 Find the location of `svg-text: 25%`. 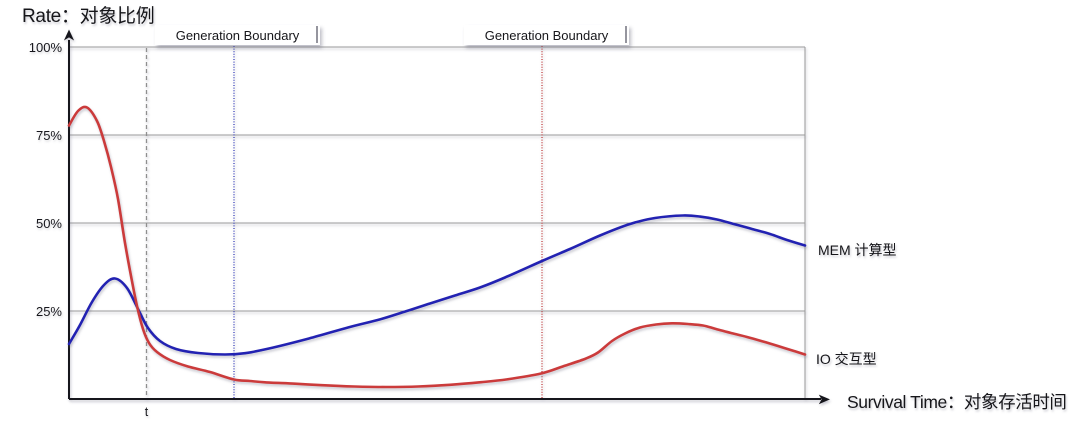

svg-text: 25% is located at coordinates (49, 311).